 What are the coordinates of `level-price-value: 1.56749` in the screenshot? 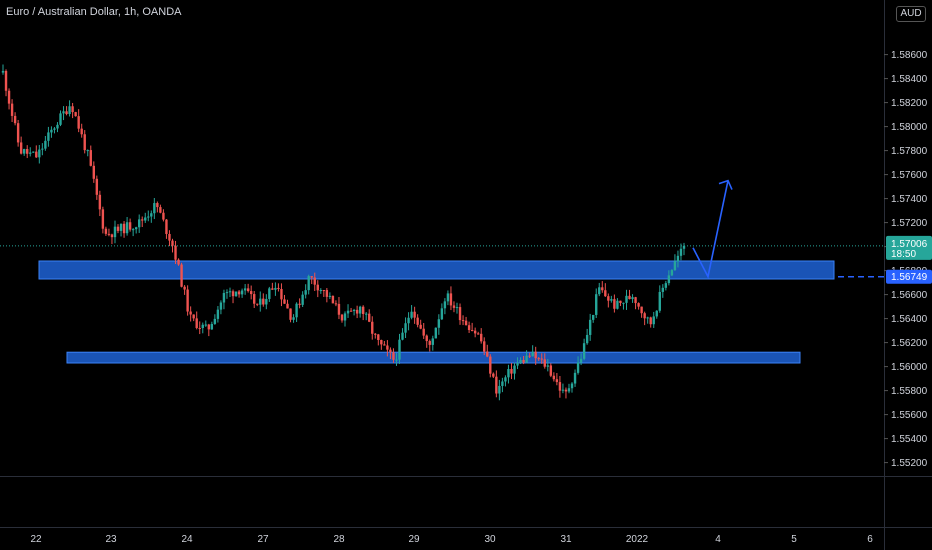 It's located at (909, 277).